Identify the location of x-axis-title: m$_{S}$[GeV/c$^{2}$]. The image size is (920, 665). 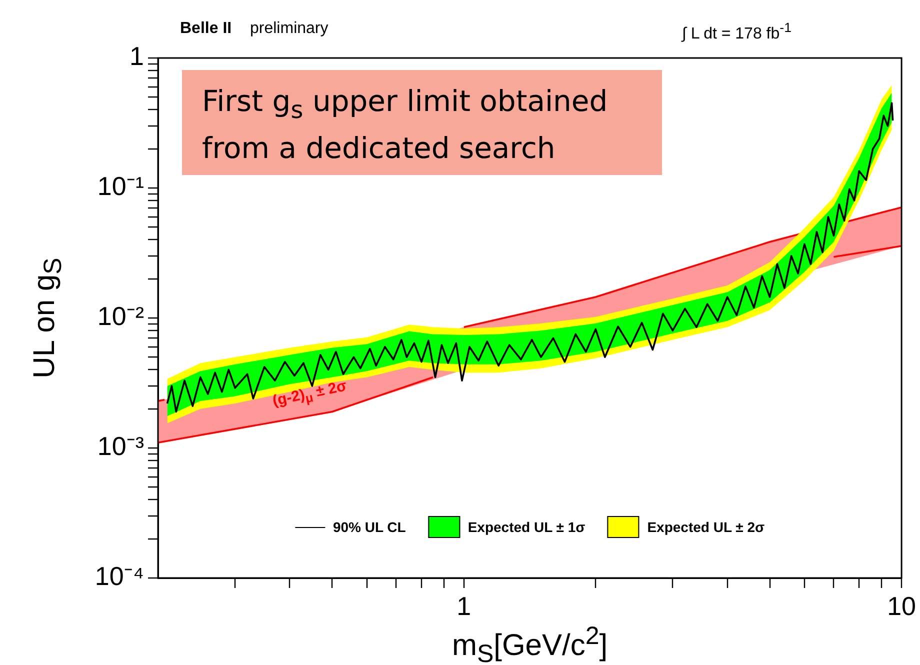
(530, 643).